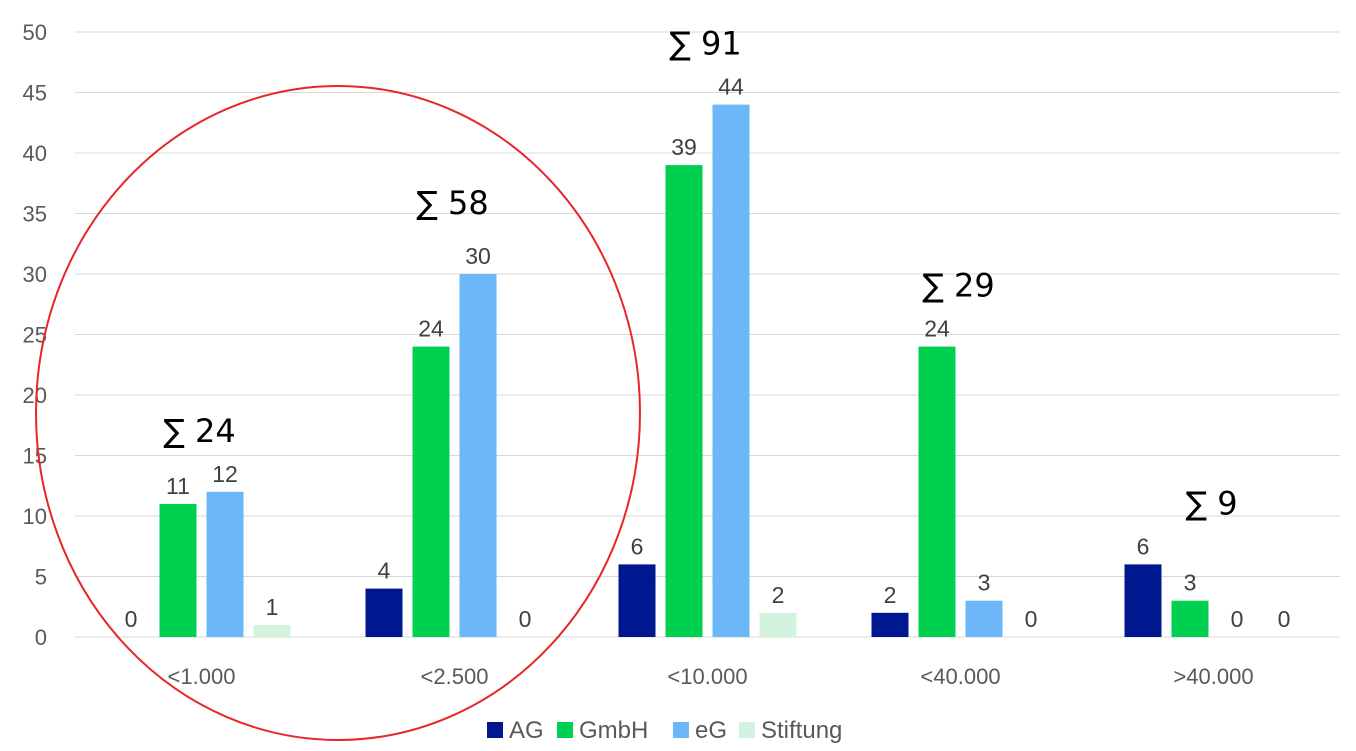  Describe the element at coordinates (199, 431) in the screenshot. I see `sum-label: ∑ 24` at that location.